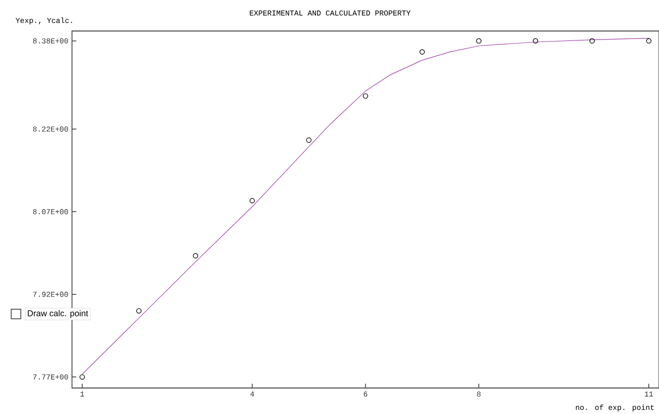 This screenshot has width=659, height=414. What do you see at coordinates (58, 314) in the screenshot?
I see `annotation: Draw calc. point` at bounding box center [58, 314].